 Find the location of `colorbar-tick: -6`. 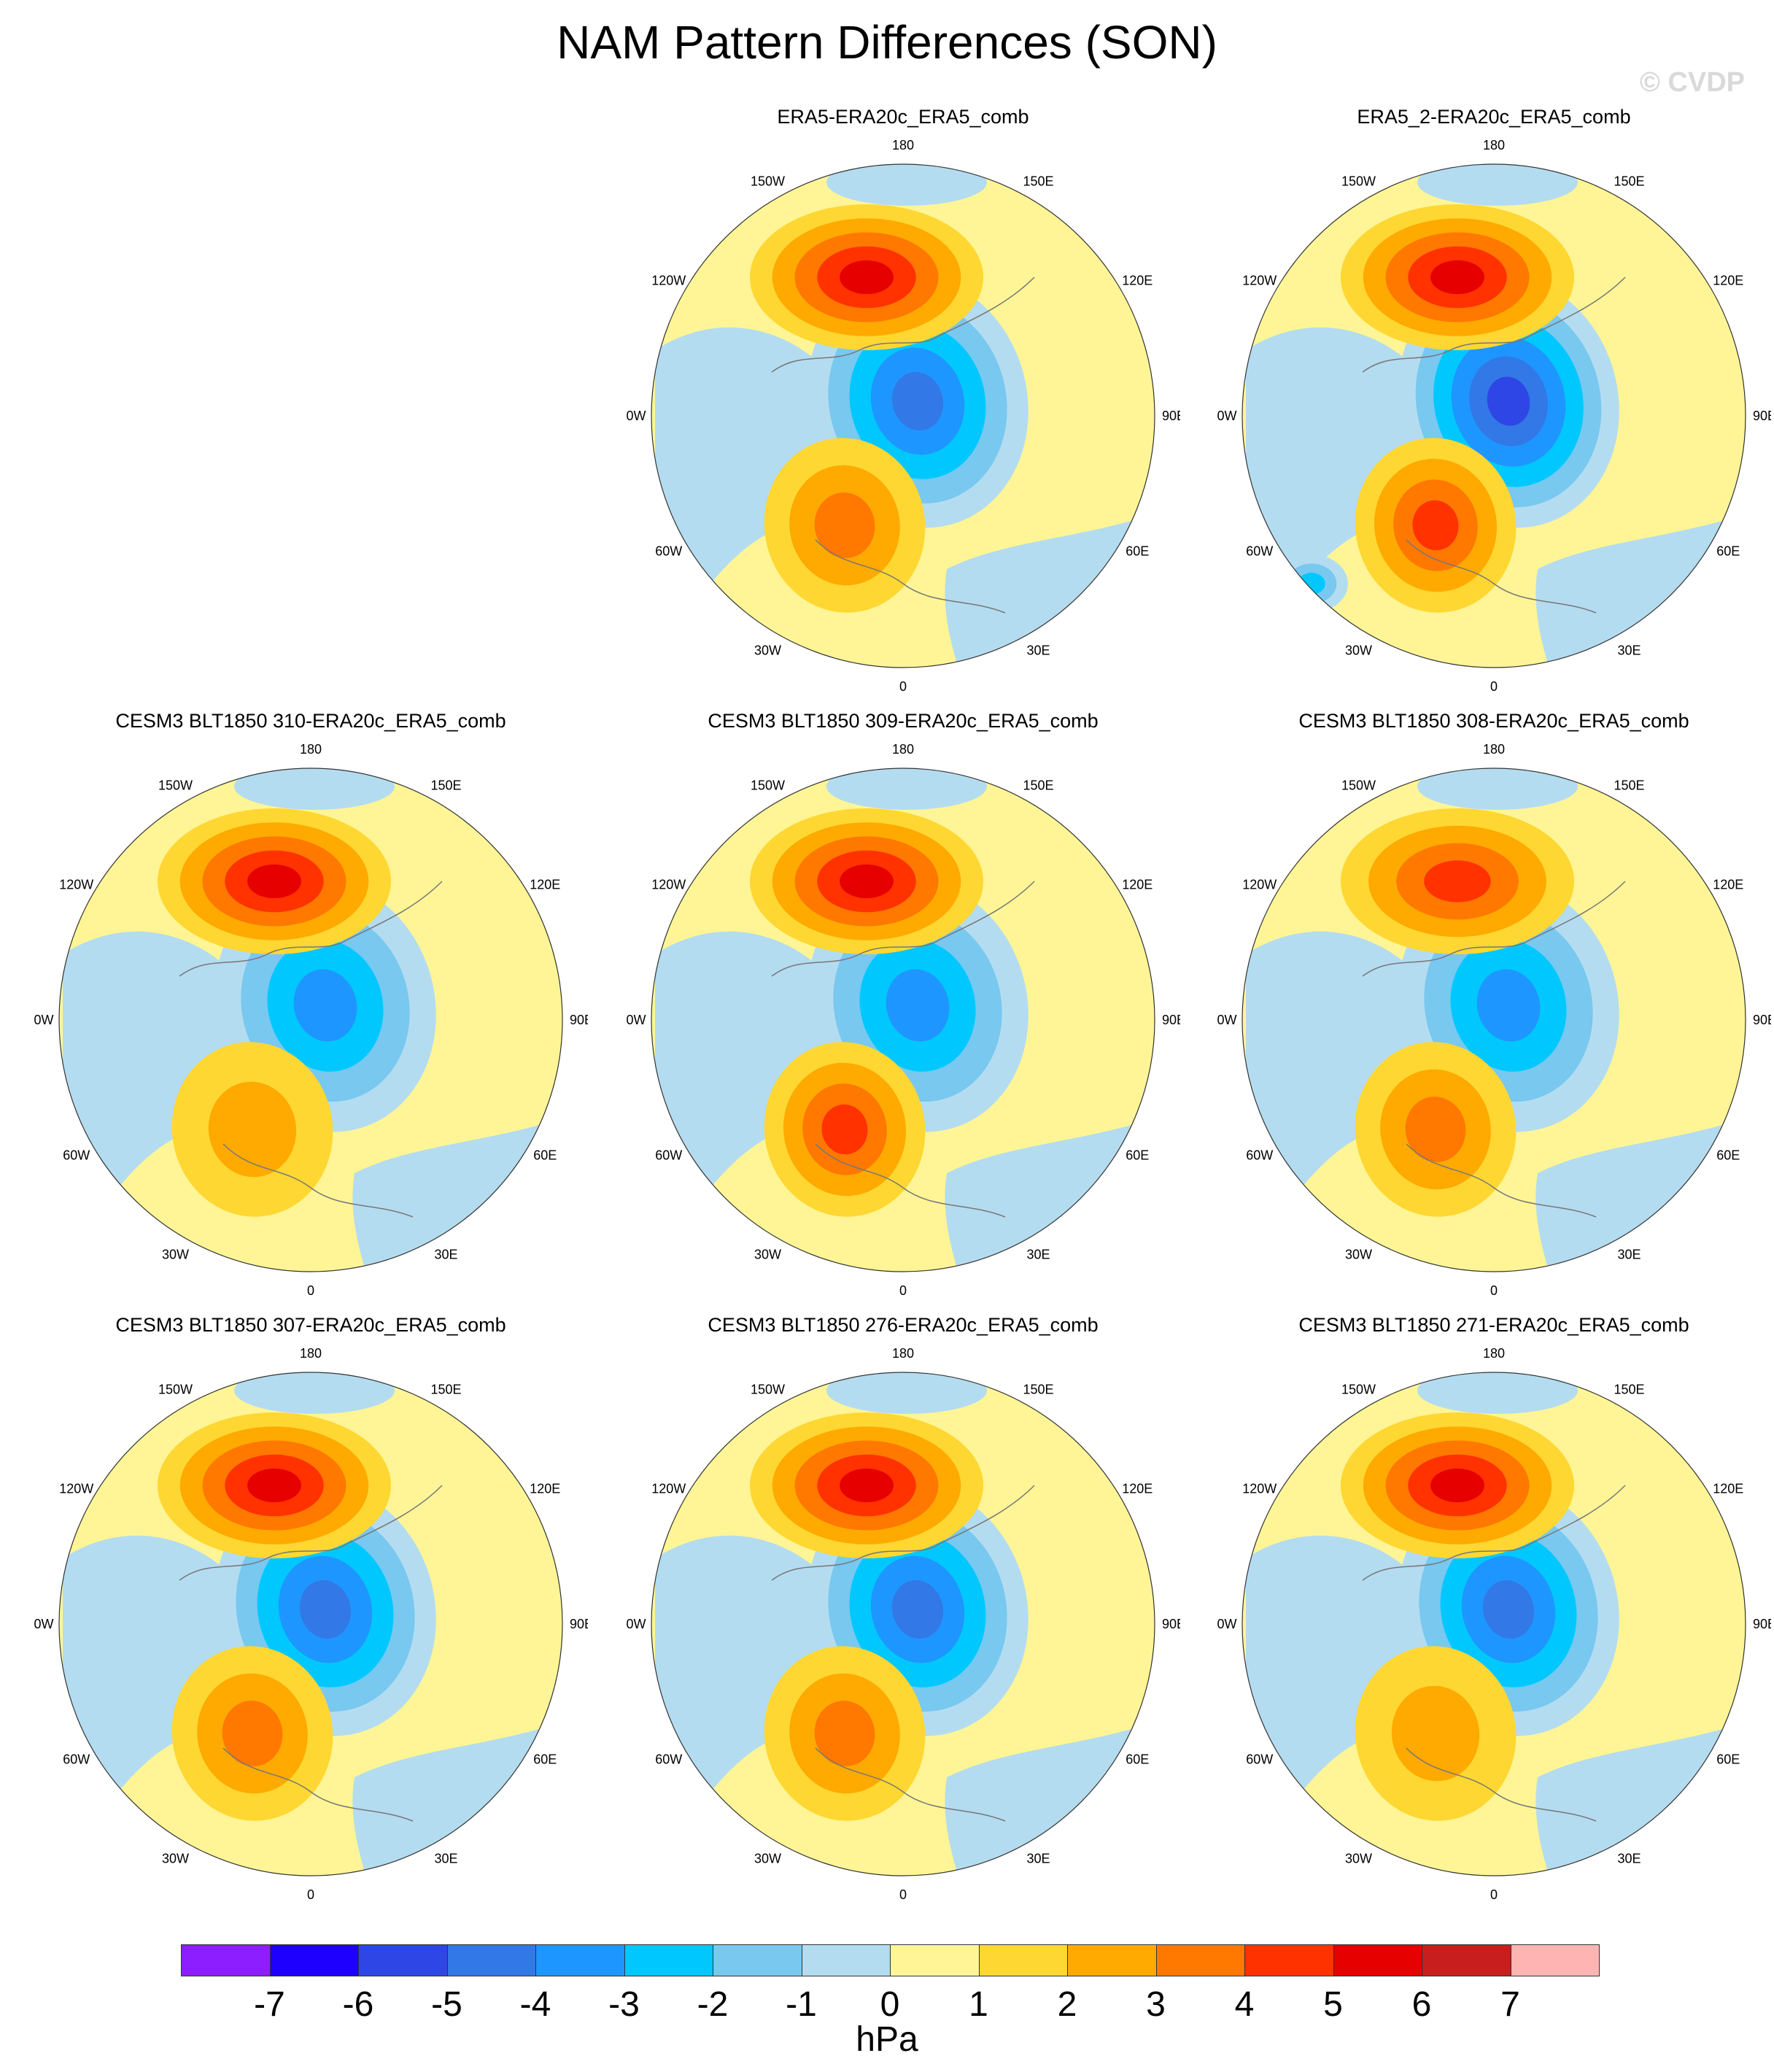

colorbar-tick: -6 is located at coordinates (358, 2004).